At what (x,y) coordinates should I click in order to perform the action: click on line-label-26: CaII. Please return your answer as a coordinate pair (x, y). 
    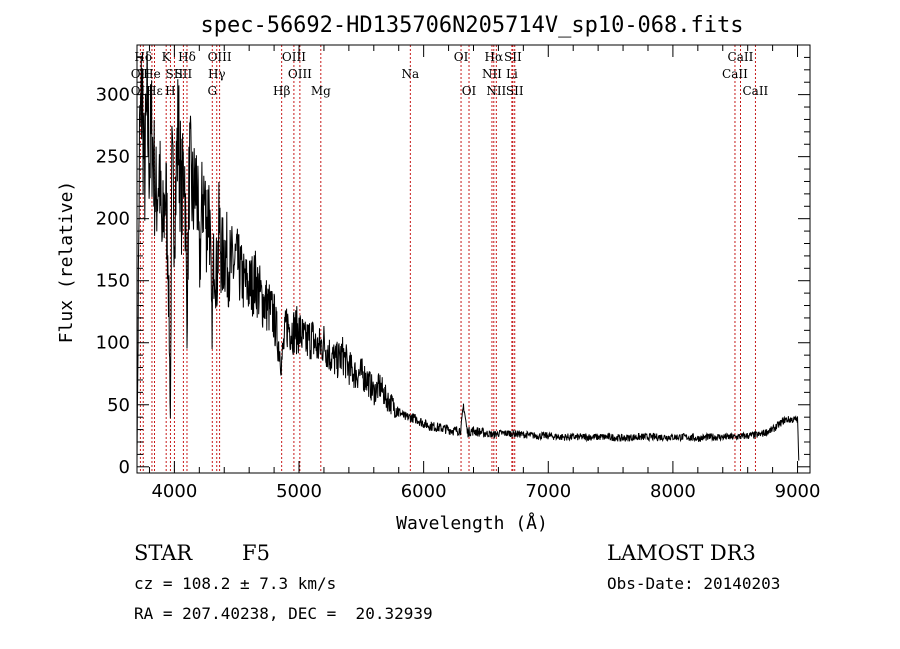
    Looking at the image, I should click on (741, 57).